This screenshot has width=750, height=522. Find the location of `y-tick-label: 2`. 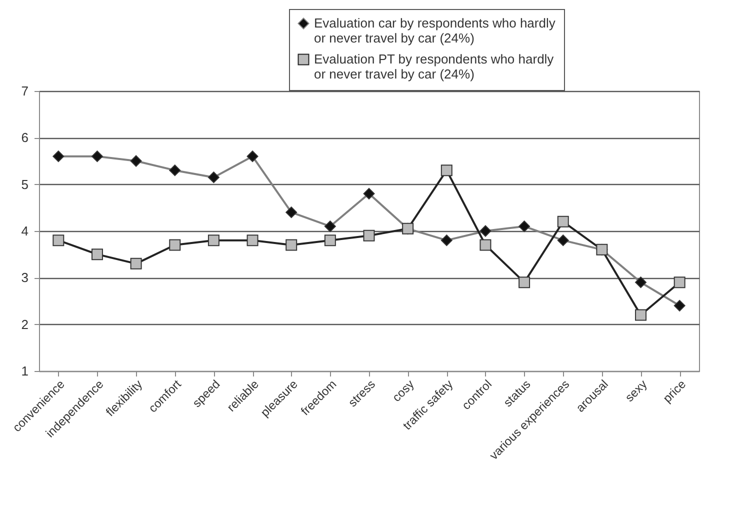

y-tick-label: 2 is located at coordinates (24, 324).